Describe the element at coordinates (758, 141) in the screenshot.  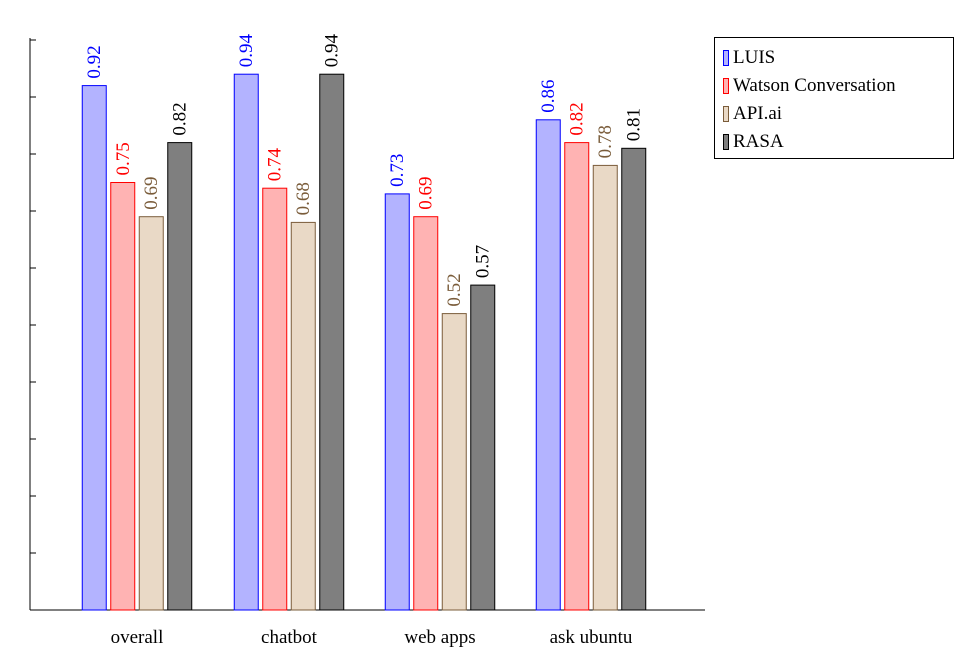
I see `legend-label: RASA` at that location.